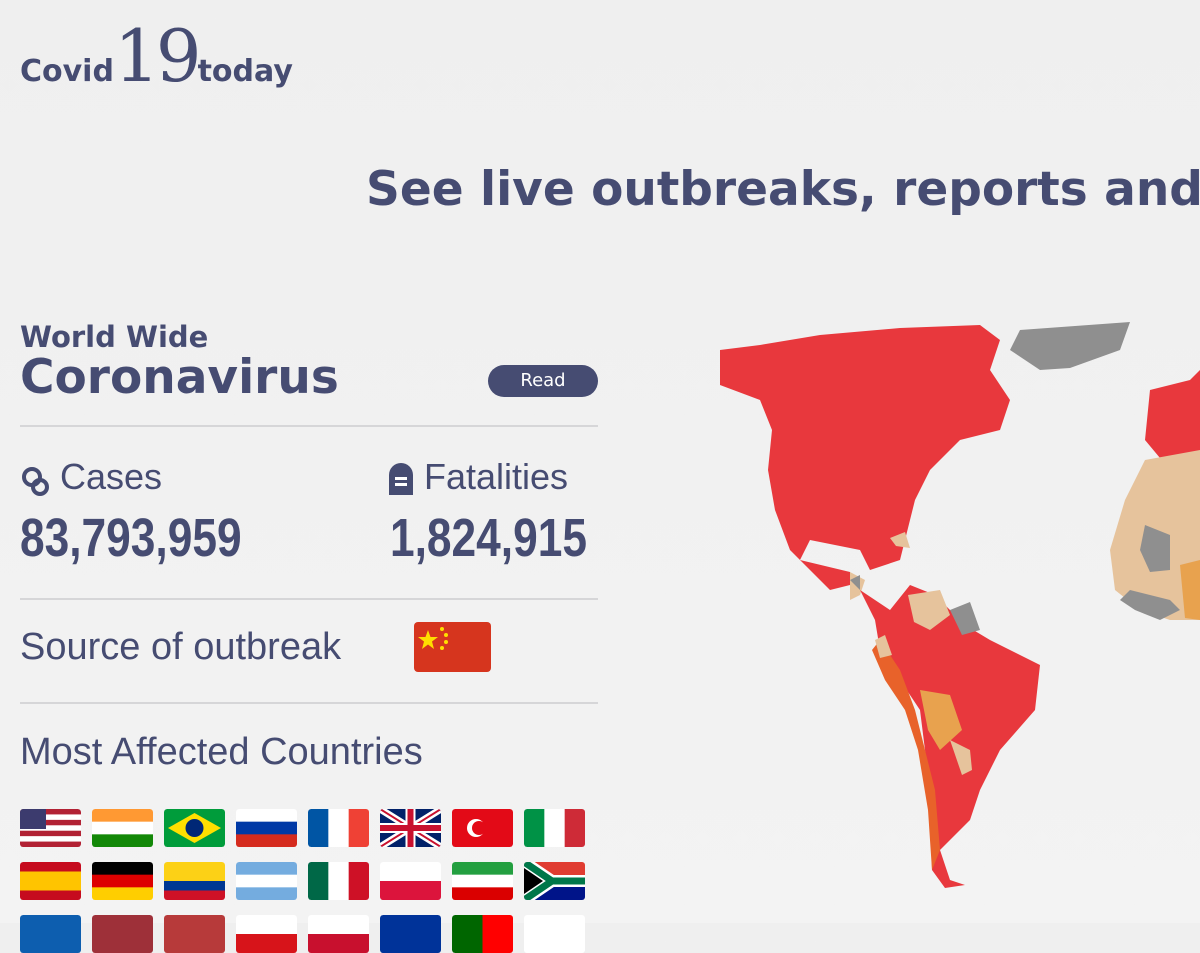 This screenshot has height=953, width=1200. What do you see at coordinates (543, 381) in the screenshot?
I see `read-button: Read` at bounding box center [543, 381].